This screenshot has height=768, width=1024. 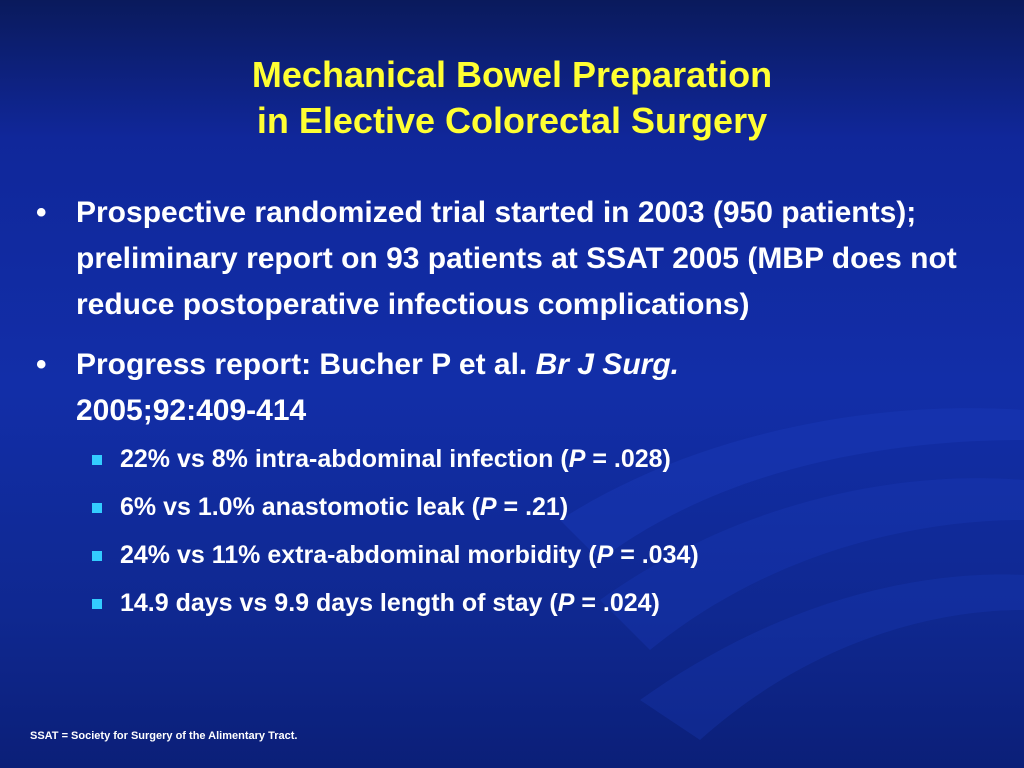 I want to click on subbullet-text: 6% vs 1.0% anastomotic leak (, so click(x=300, y=507).